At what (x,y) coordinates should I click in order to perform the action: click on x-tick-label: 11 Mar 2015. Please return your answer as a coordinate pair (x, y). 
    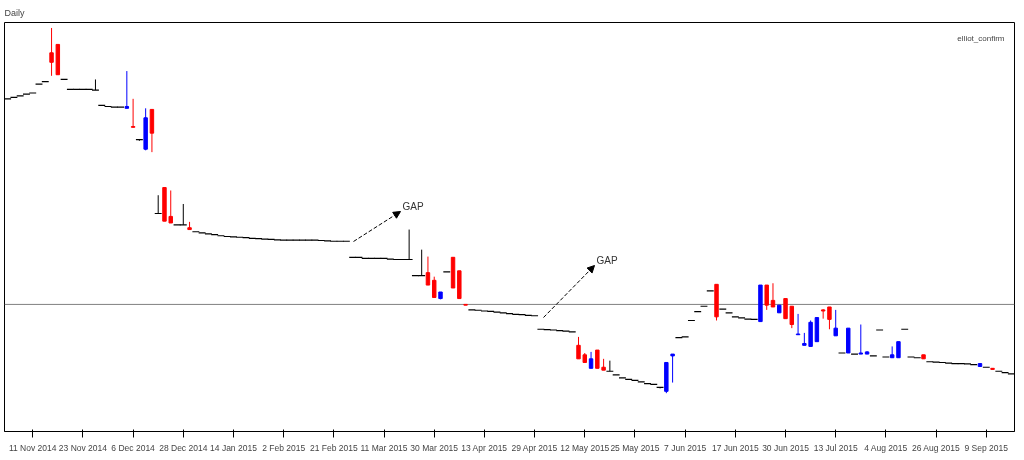
    Looking at the image, I should click on (384, 447).